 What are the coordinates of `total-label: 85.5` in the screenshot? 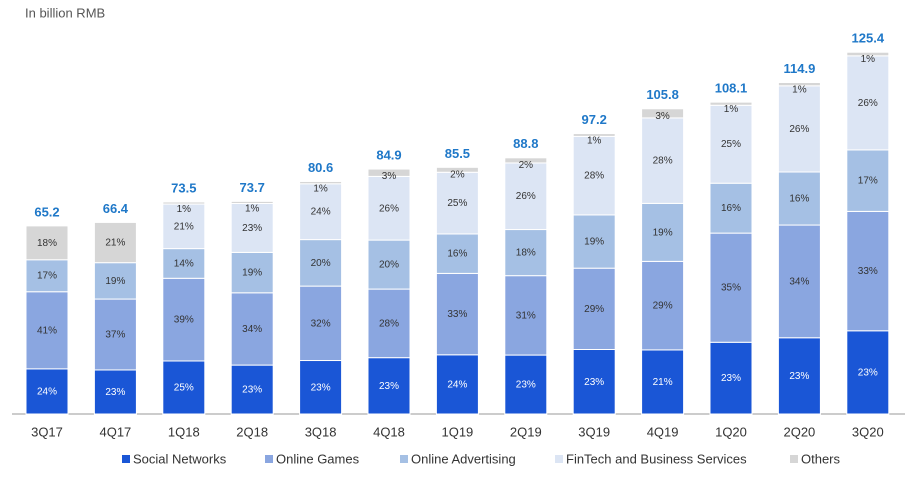 It's located at (457, 153).